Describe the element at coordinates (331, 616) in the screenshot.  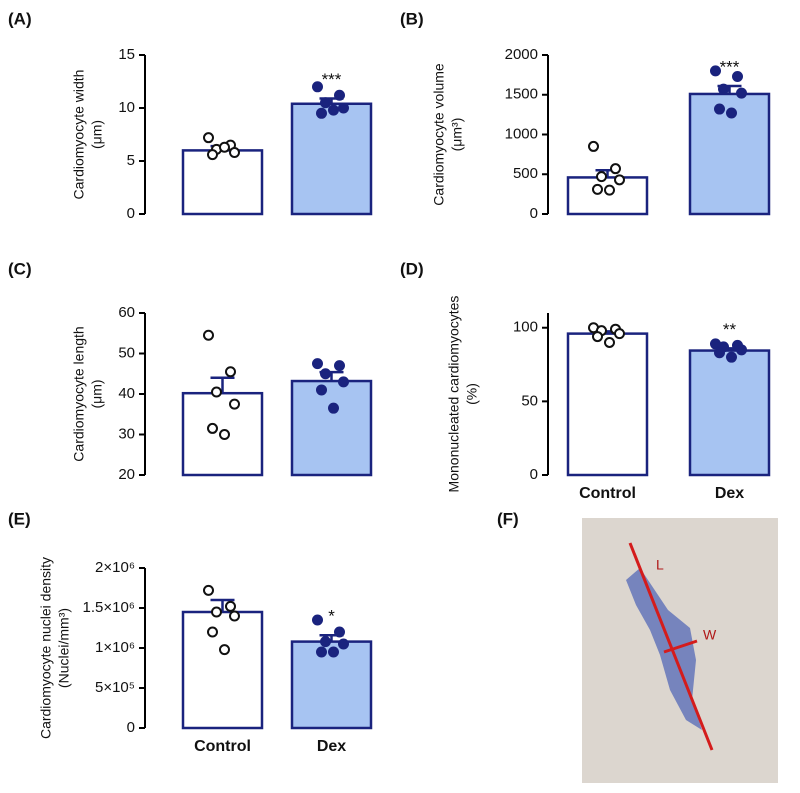
I see `significance: *` at that location.